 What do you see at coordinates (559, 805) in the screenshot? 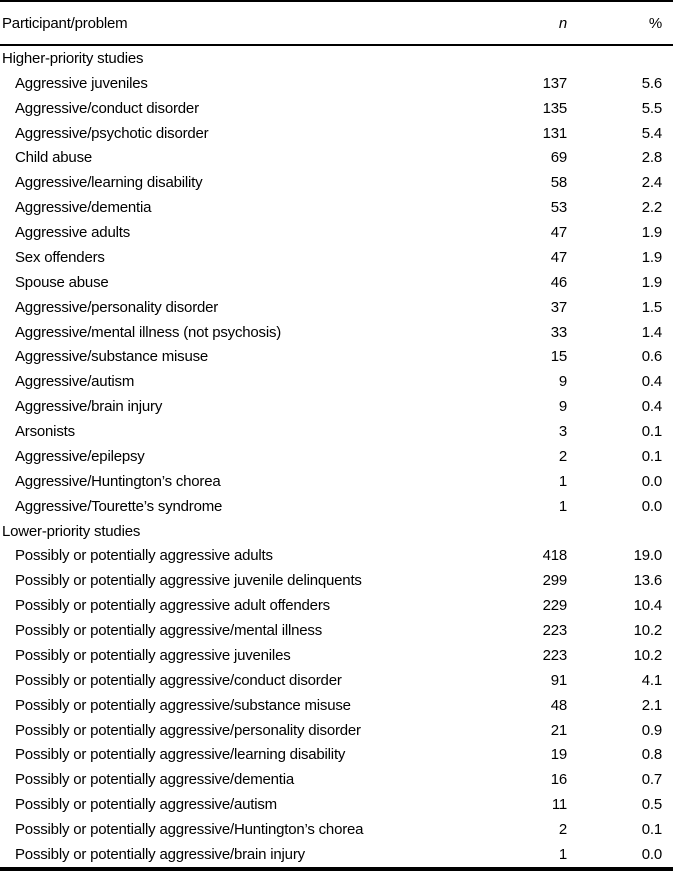
I see `row-n-value: 11` at bounding box center [559, 805].